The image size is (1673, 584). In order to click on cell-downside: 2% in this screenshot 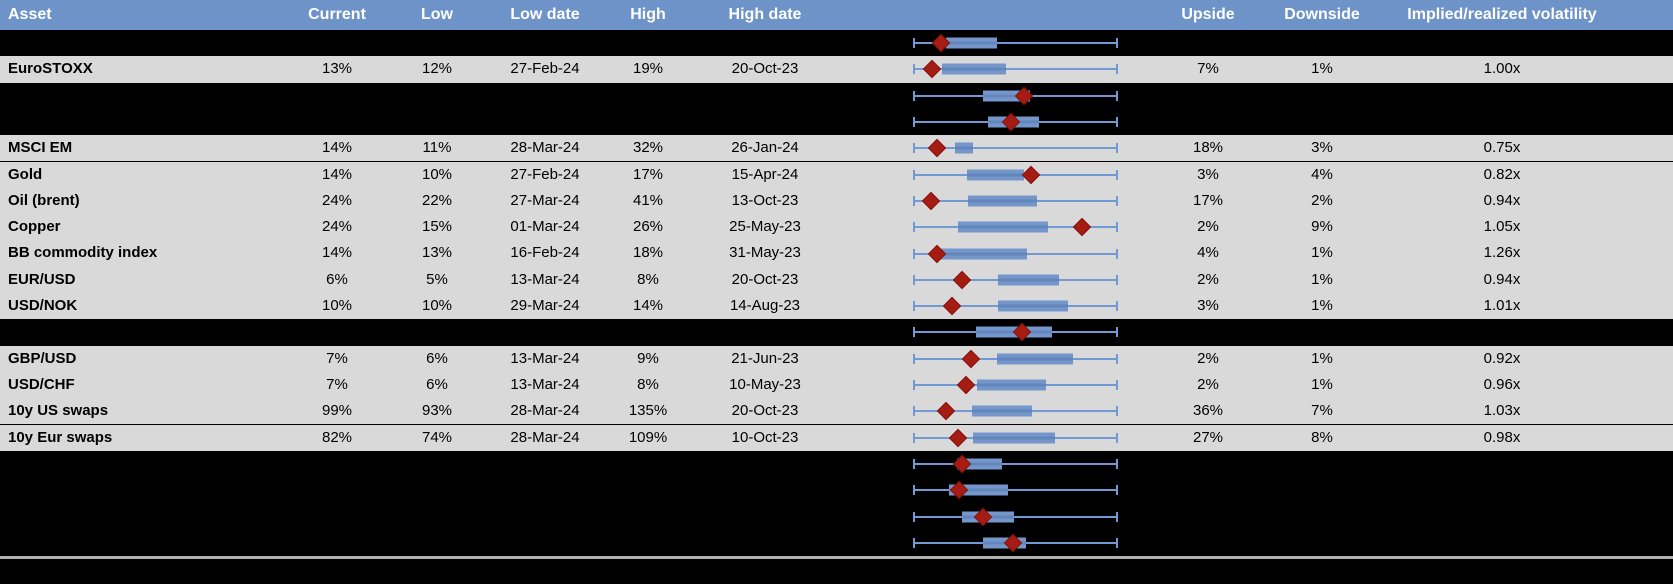, I will do `click(1322, 200)`.